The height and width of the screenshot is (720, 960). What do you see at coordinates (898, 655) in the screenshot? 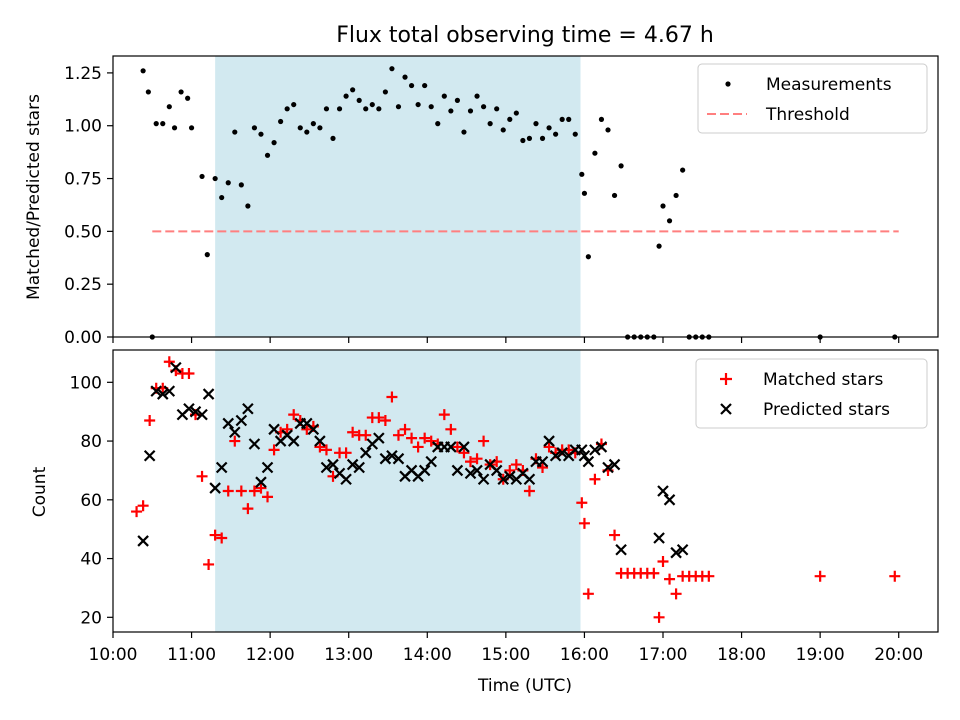
I see `bottom-x-tick-label: 20:00` at bounding box center [898, 655].